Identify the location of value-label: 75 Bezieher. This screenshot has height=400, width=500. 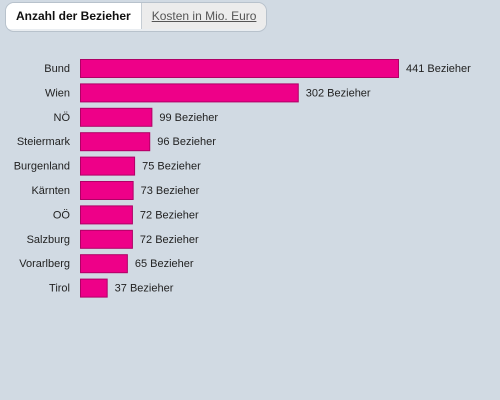
(171, 167).